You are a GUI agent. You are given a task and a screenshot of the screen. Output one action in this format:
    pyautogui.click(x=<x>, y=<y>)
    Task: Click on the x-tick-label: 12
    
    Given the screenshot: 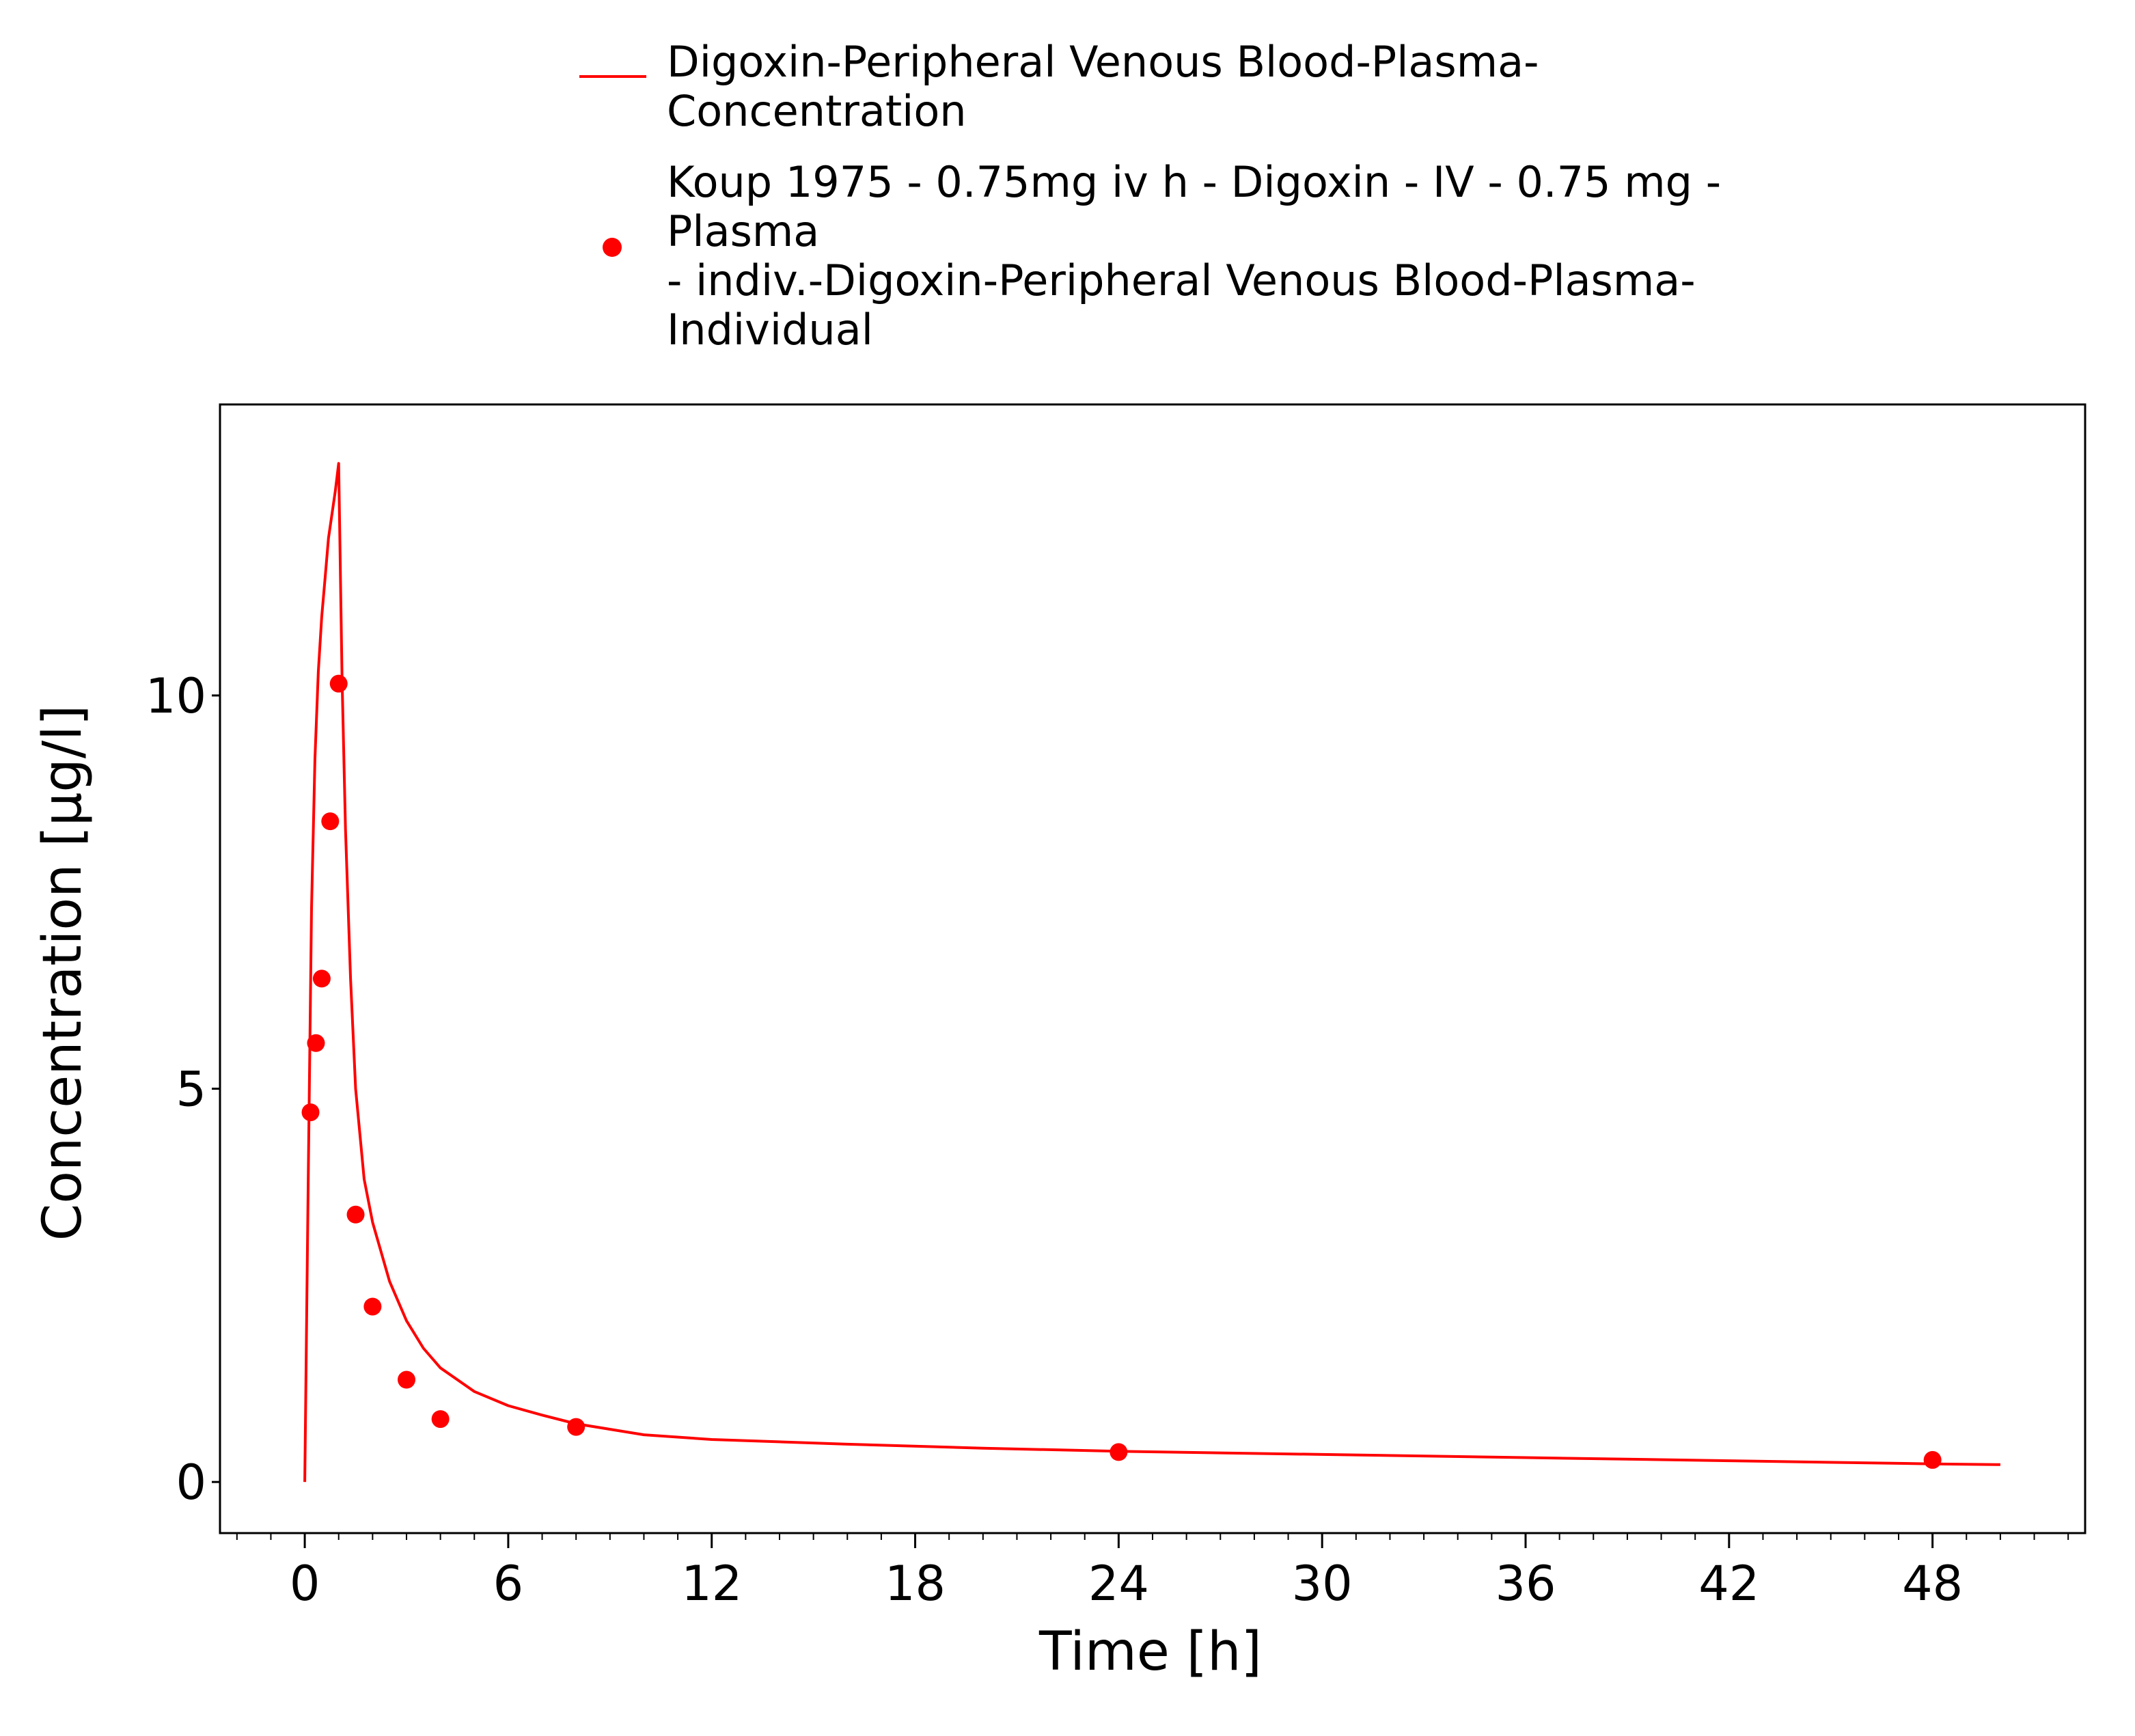 What is the action you would take?
    pyautogui.click(x=711, y=1584)
    